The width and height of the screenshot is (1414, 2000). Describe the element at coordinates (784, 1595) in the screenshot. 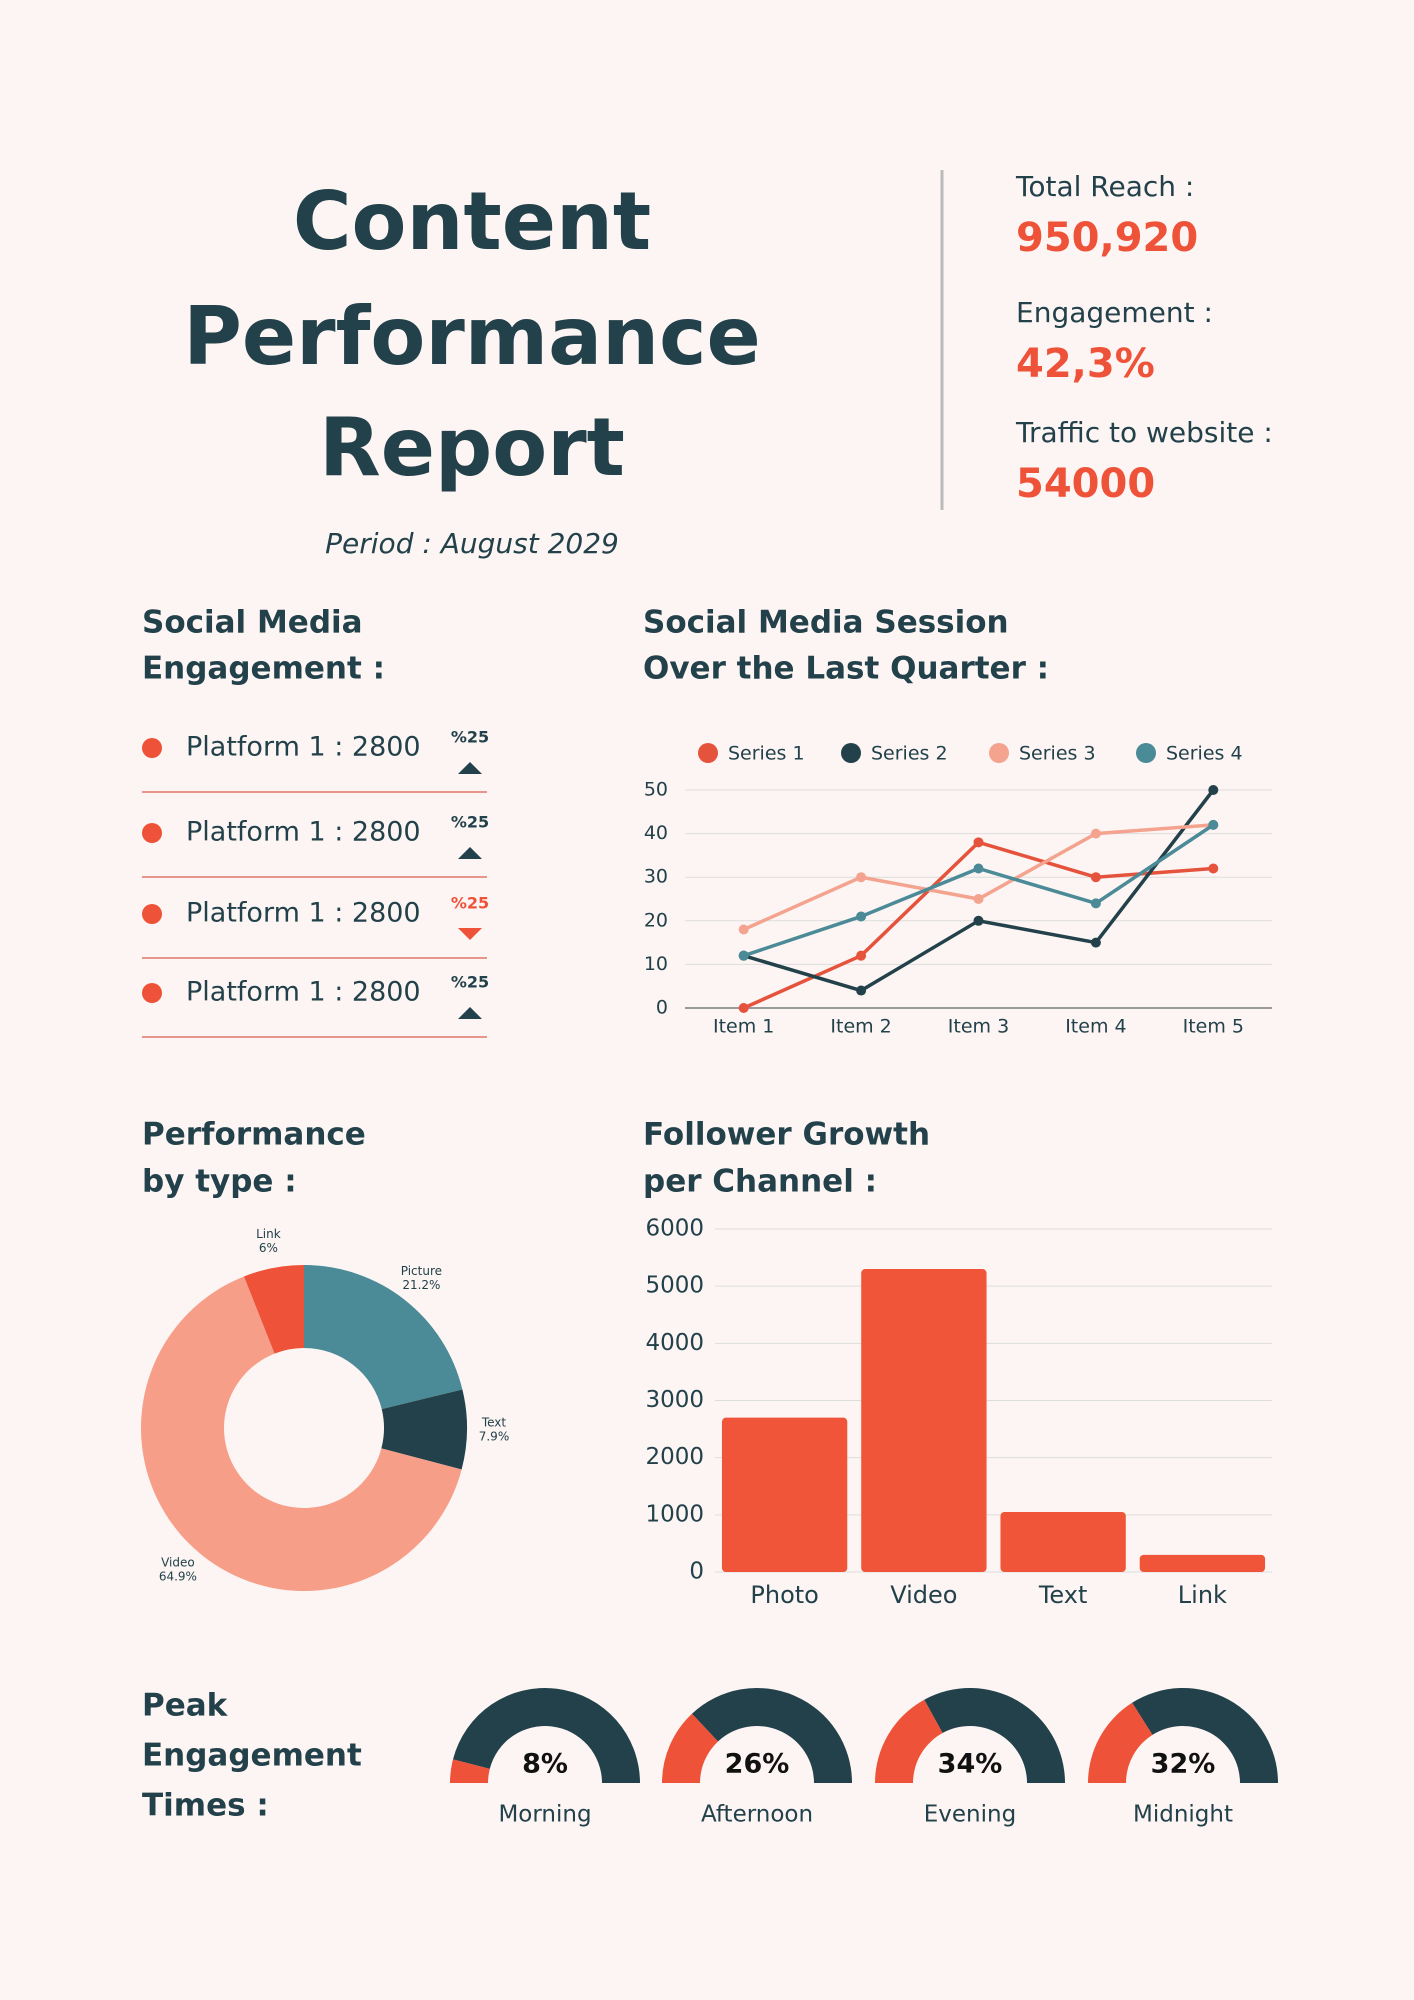

I see `x-tick-label: Photo` at that location.